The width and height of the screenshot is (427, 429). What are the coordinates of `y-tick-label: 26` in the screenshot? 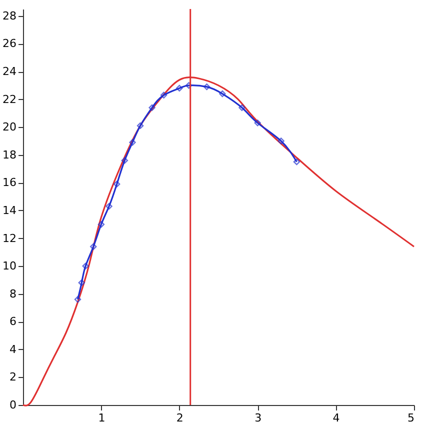 It's located at (9, 43).